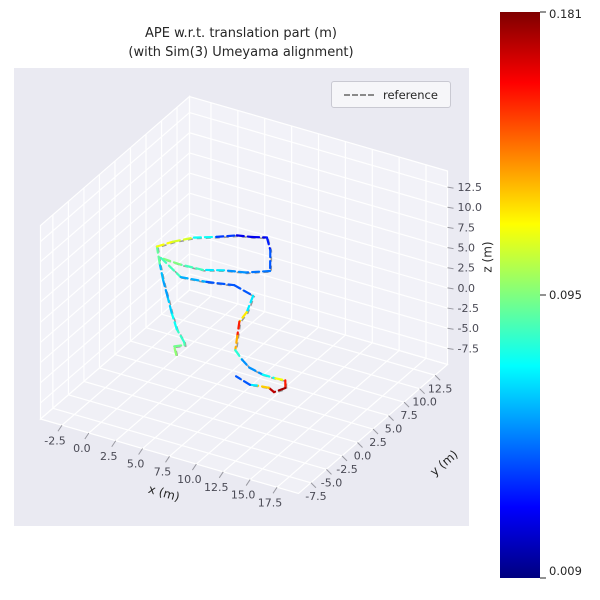 This screenshot has height=600, width=600. I want to click on y-tick-label: 12.5, so click(440, 388).